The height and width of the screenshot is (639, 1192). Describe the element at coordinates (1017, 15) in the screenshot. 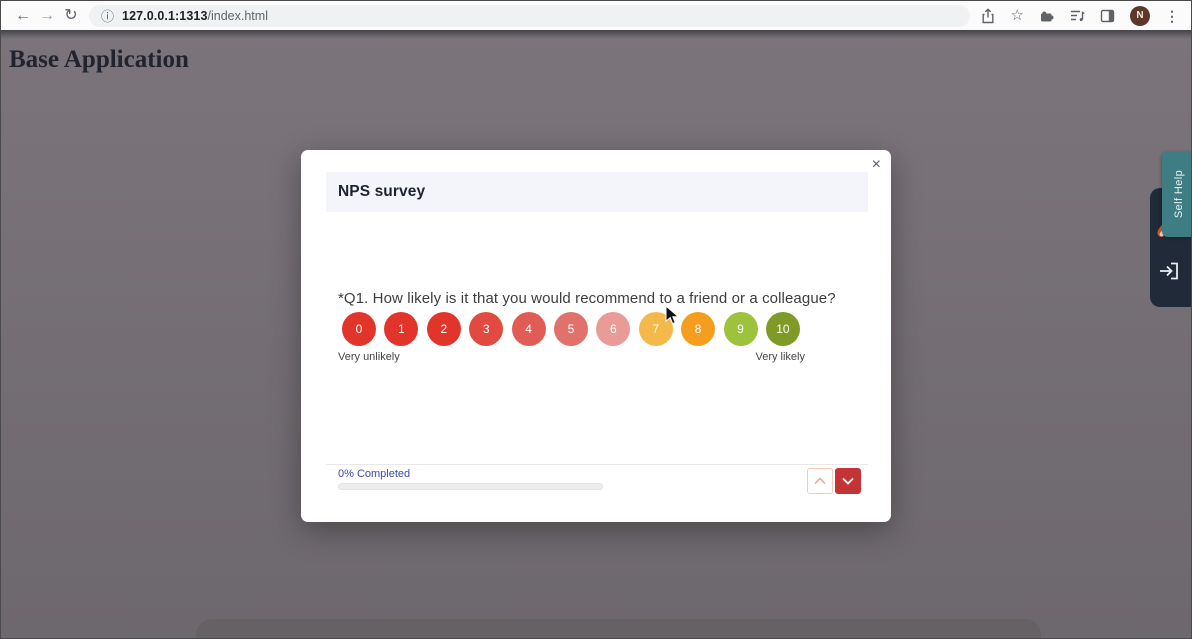

I see `bookmark-star-icon: ☆` at that location.